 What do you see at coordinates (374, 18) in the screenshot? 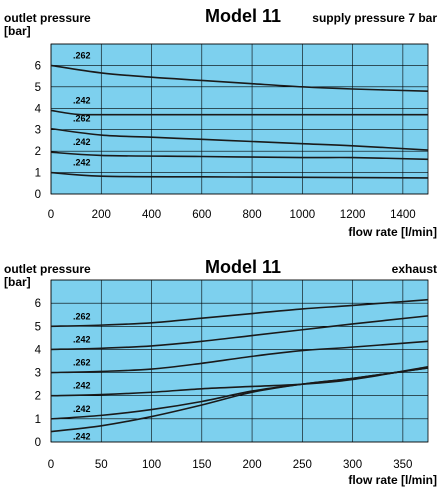
I see `condition-label: supply pressure 7 bar` at bounding box center [374, 18].